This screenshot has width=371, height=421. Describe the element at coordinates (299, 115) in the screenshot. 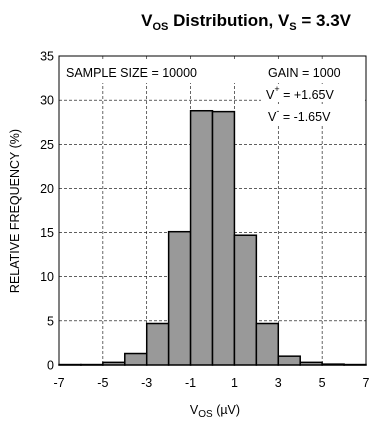

I see `vminus-label: V- = -1.65V` at that location.